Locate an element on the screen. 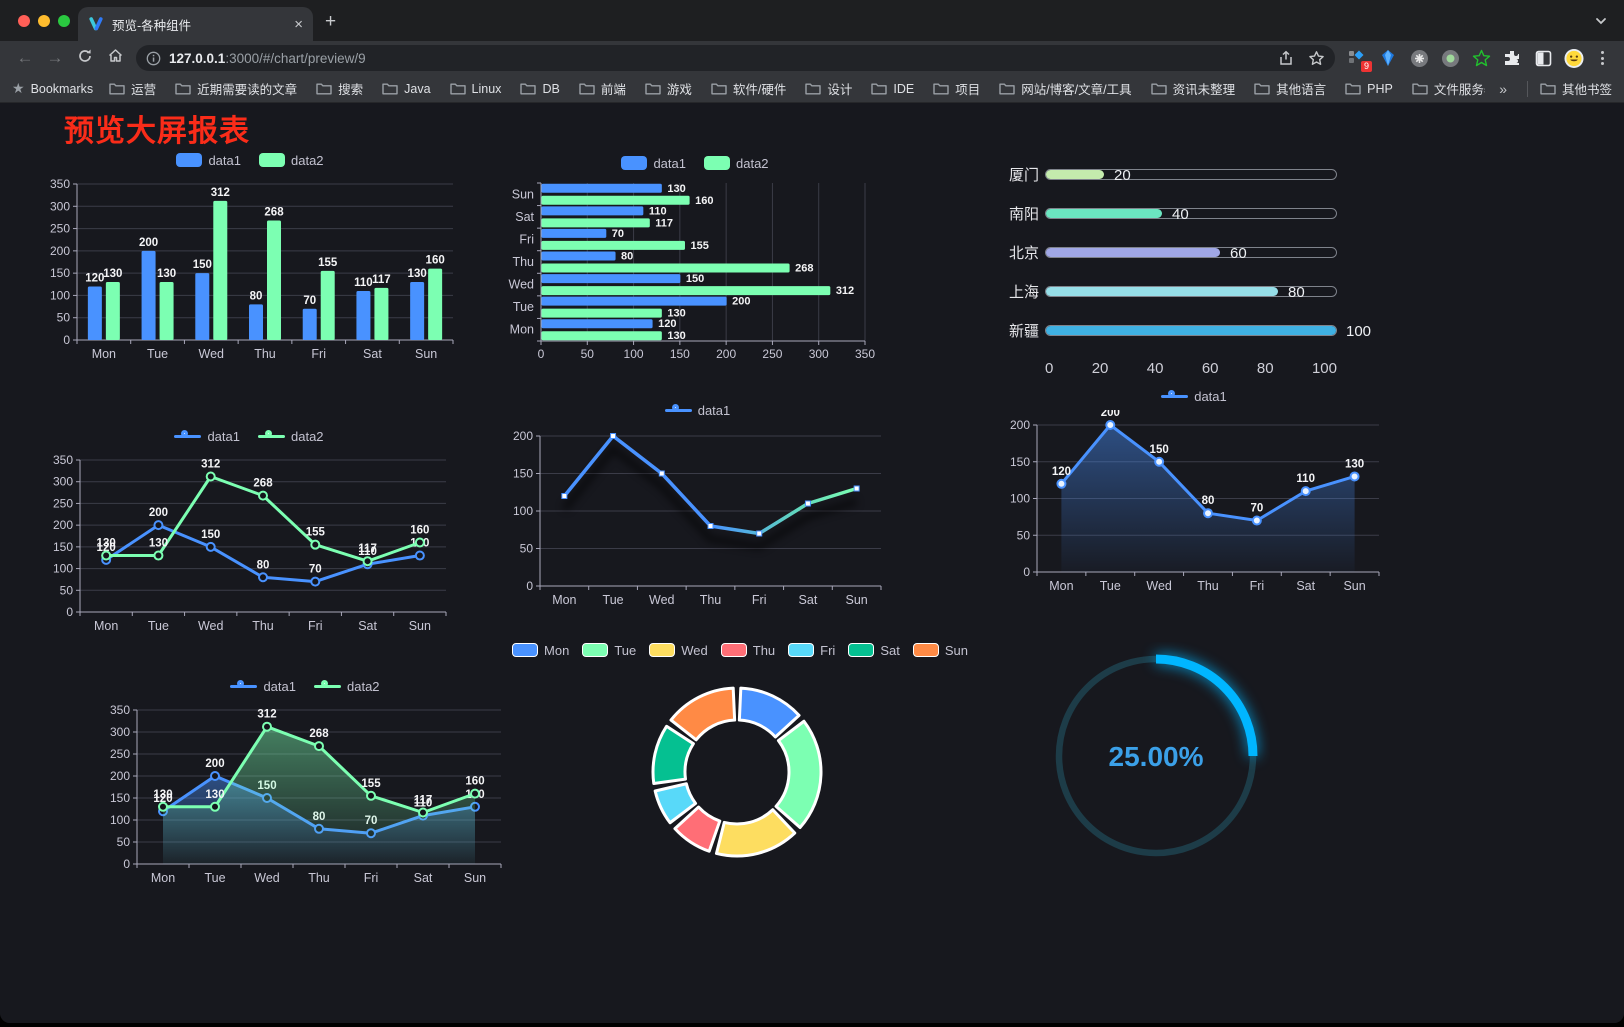  share-icon is located at coordinates (1286, 58).